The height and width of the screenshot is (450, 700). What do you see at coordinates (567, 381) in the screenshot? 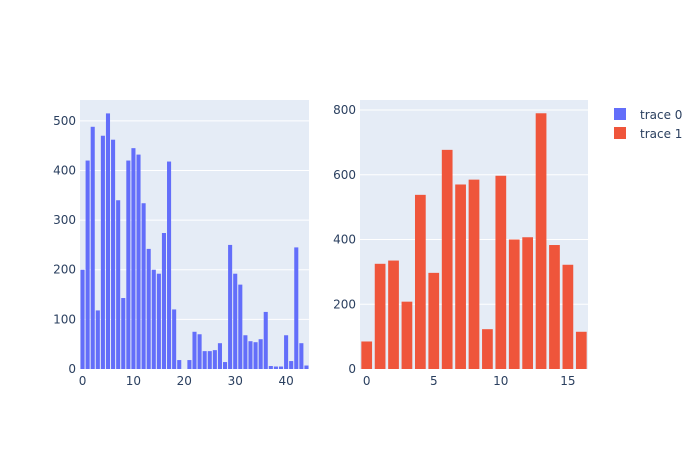
I see `x-tick-label: 15` at bounding box center [567, 381].